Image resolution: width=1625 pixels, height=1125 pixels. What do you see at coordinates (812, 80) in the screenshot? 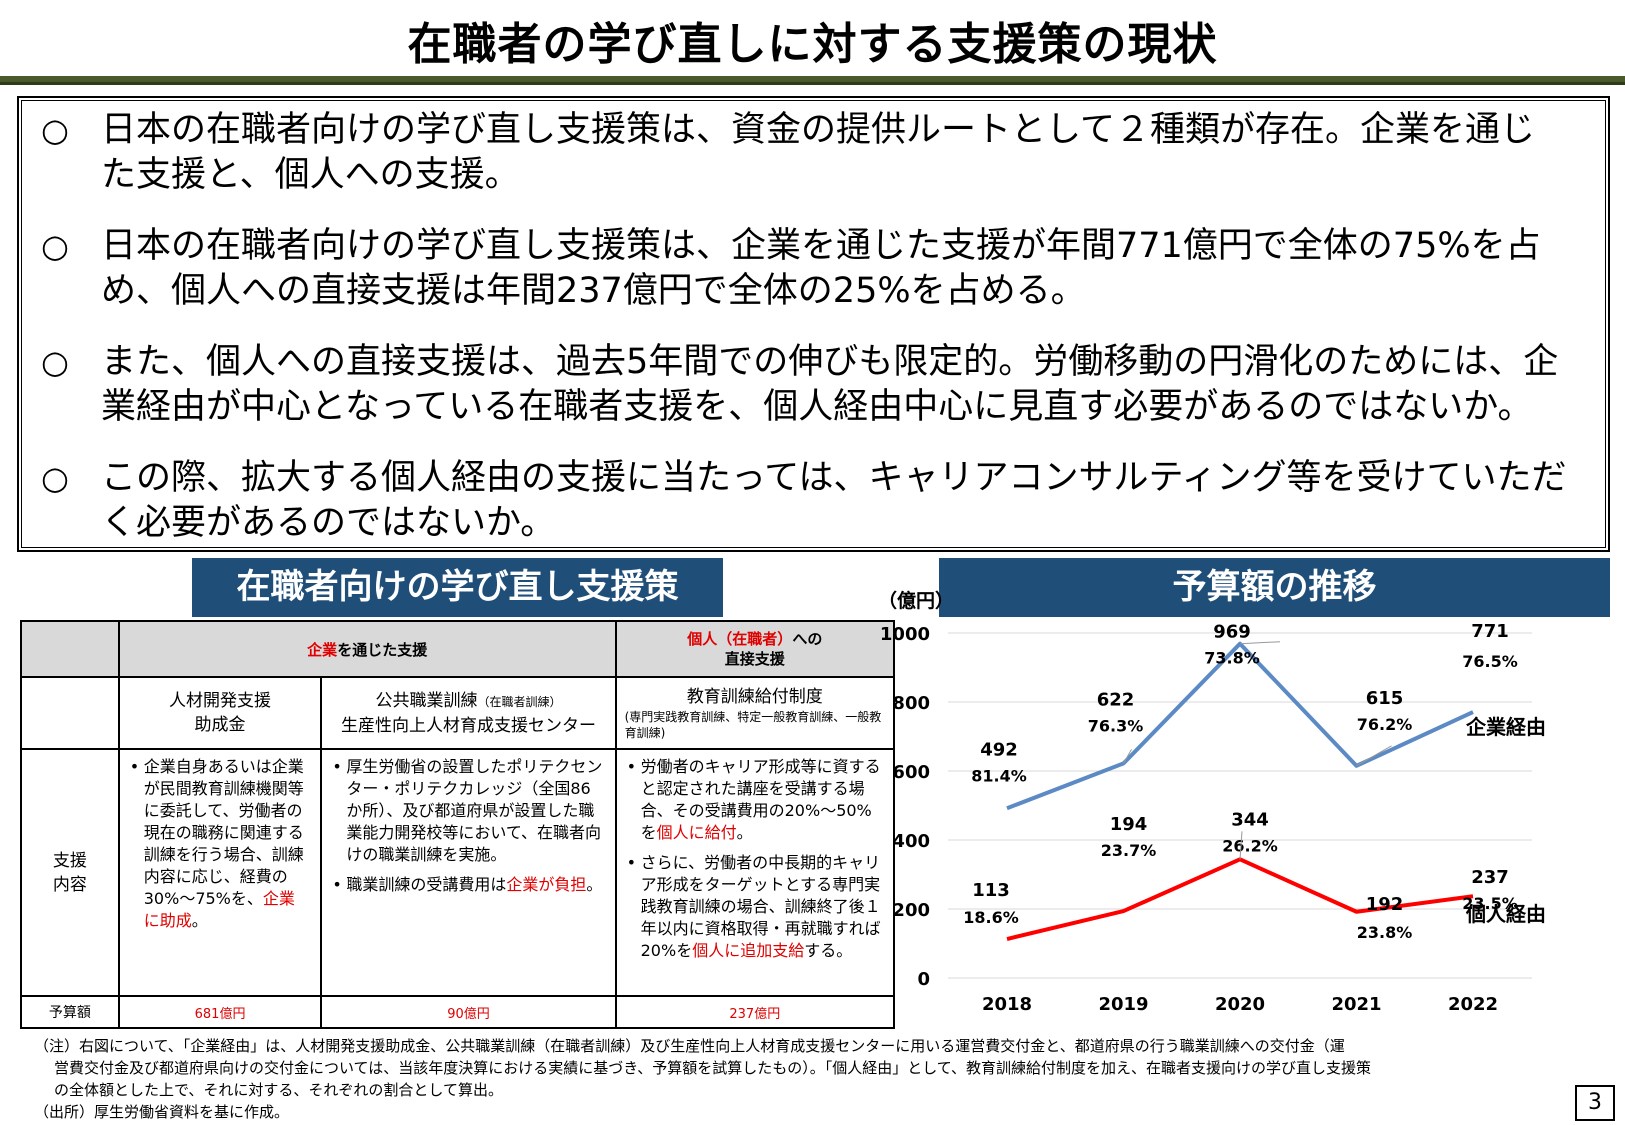
I see `title-divider` at bounding box center [812, 80].